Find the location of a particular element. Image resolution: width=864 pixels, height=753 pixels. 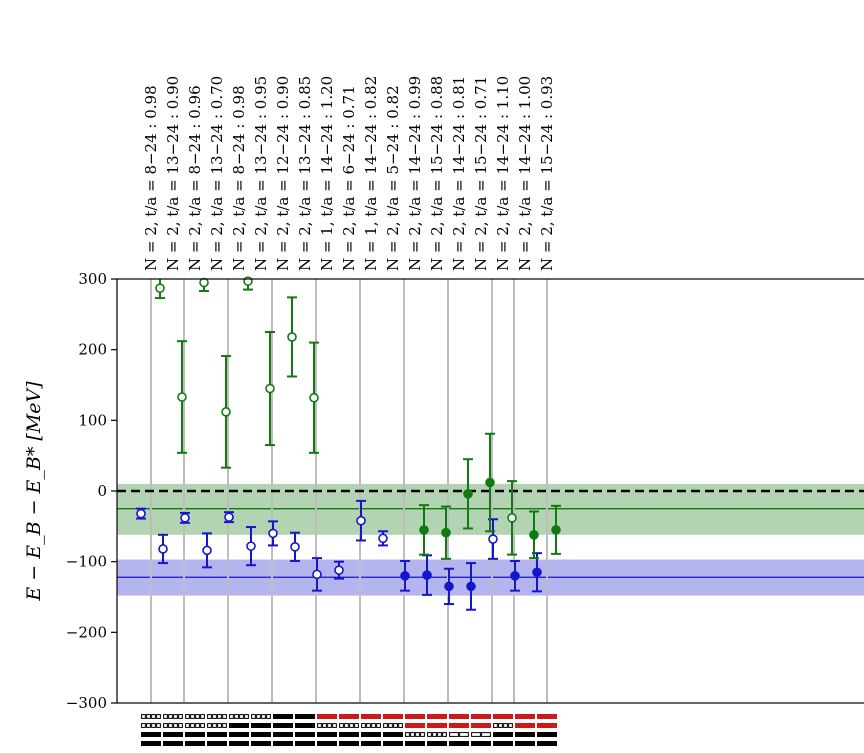

category-label: N = 1, t/a = 14−24 : 0.82 is located at coordinates (371, 173).